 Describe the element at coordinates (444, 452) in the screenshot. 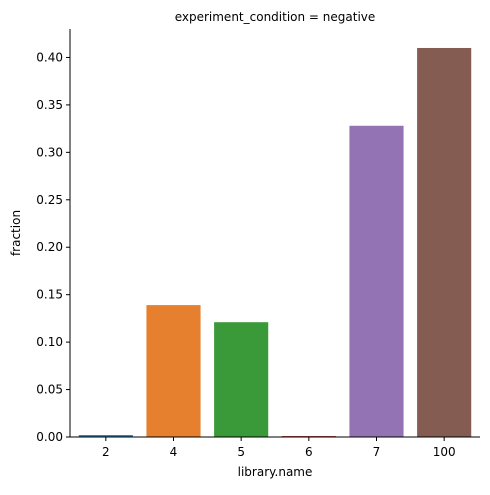

I see `x-tick-label: 100` at that location.